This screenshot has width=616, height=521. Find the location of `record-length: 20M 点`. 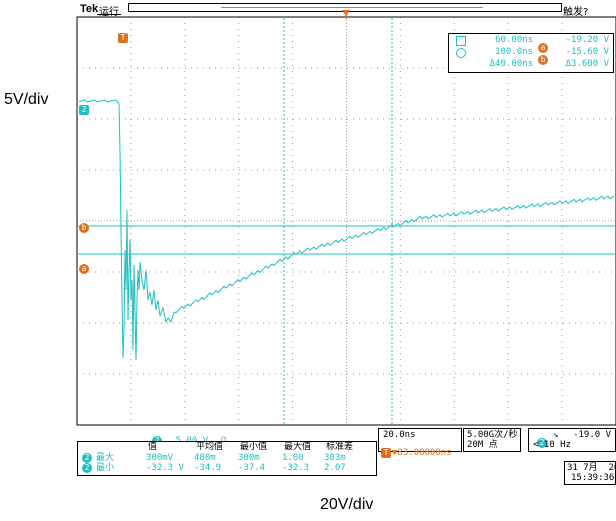

record-length: 20M 点 is located at coordinates (482, 445).